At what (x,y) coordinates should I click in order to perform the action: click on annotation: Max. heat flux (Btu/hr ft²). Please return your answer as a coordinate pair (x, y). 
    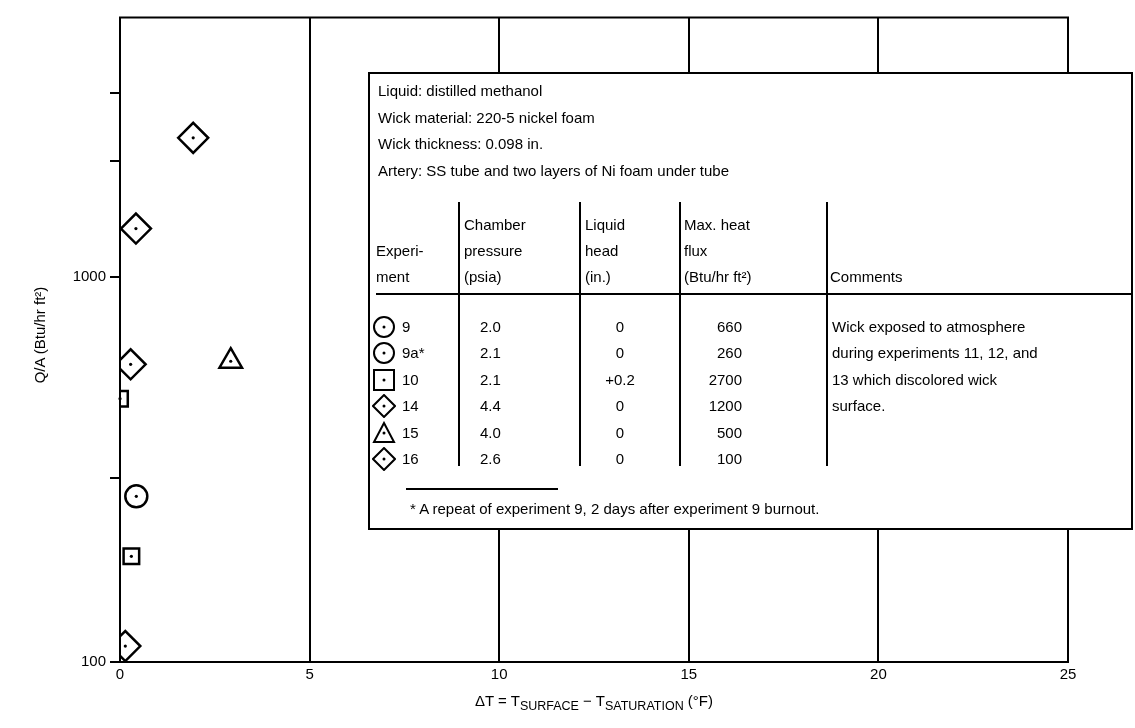
    Looking at the image, I should click on (718, 251).